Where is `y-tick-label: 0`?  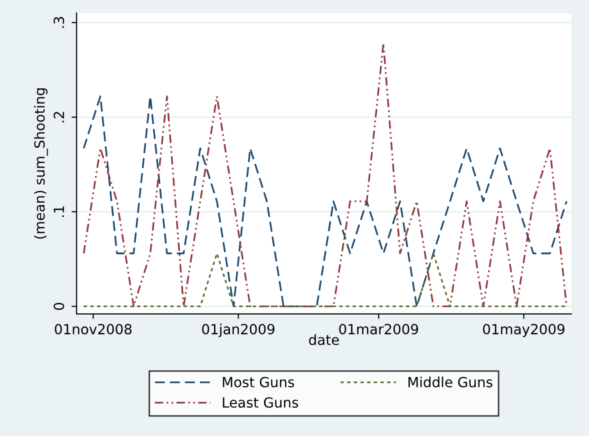
y-tick-label: 0 is located at coordinates (59, 306).